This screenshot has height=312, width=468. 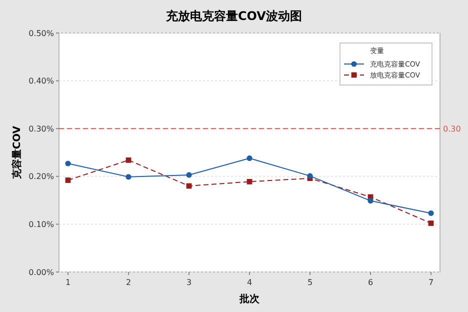 I want to click on y-axis-title: 克容量COV, so click(x=17, y=153).